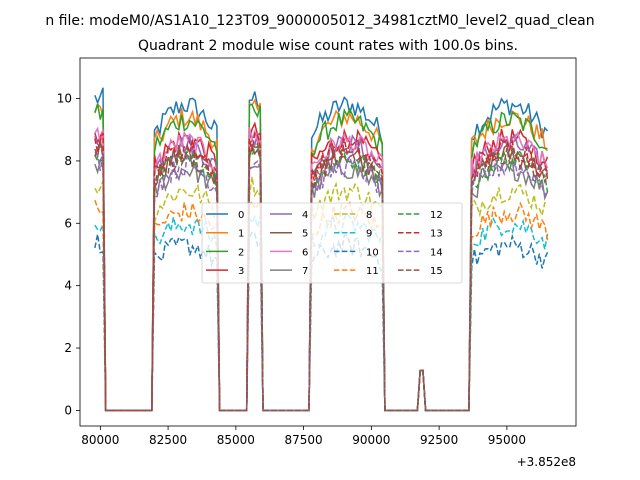  What do you see at coordinates (369, 234) in the screenshot?
I see `legend-label: 9` at bounding box center [369, 234].